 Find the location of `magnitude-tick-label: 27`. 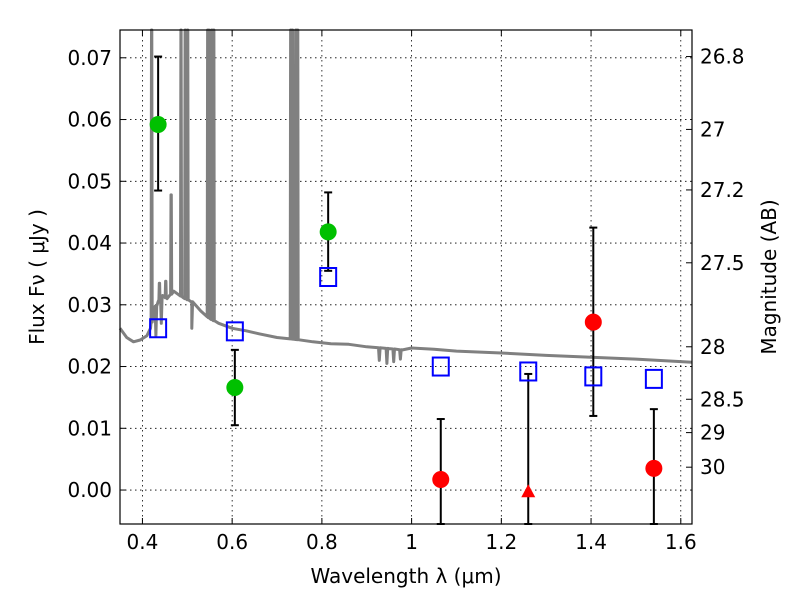

magnitude-tick-label: 27 is located at coordinates (712, 129).